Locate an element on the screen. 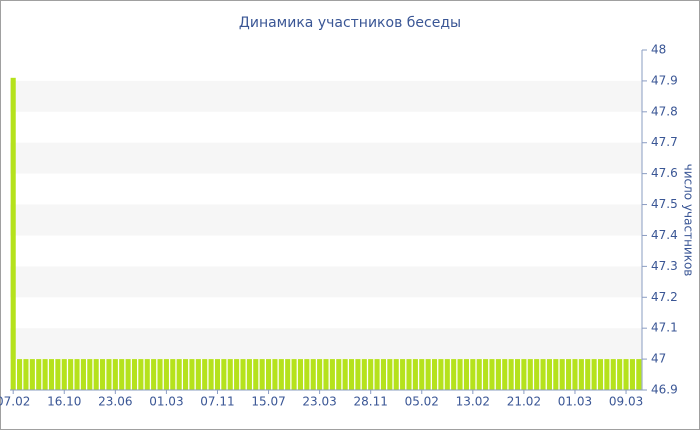 This screenshot has width=700, height=430. y-tick-label: 47.1 is located at coordinates (664, 328).